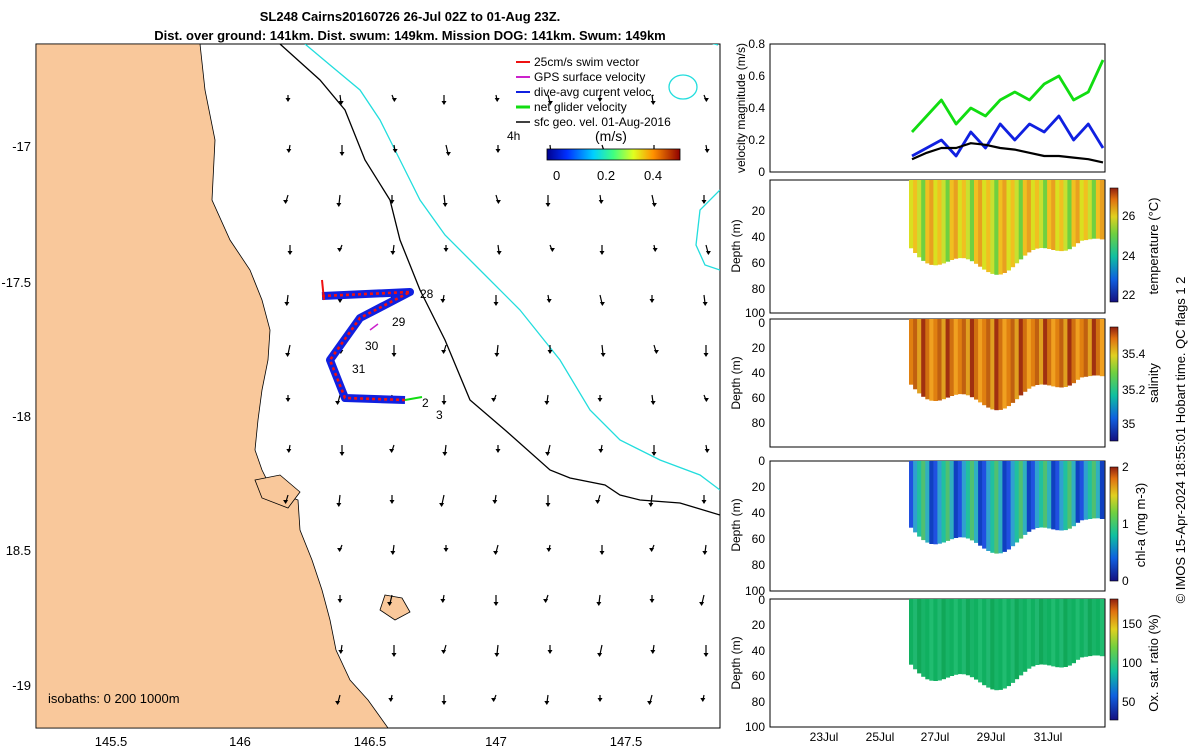  What do you see at coordinates (1125, 524) in the screenshot?
I see `colorbar-ticks: 0 1 2` at bounding box center [1125, 524].